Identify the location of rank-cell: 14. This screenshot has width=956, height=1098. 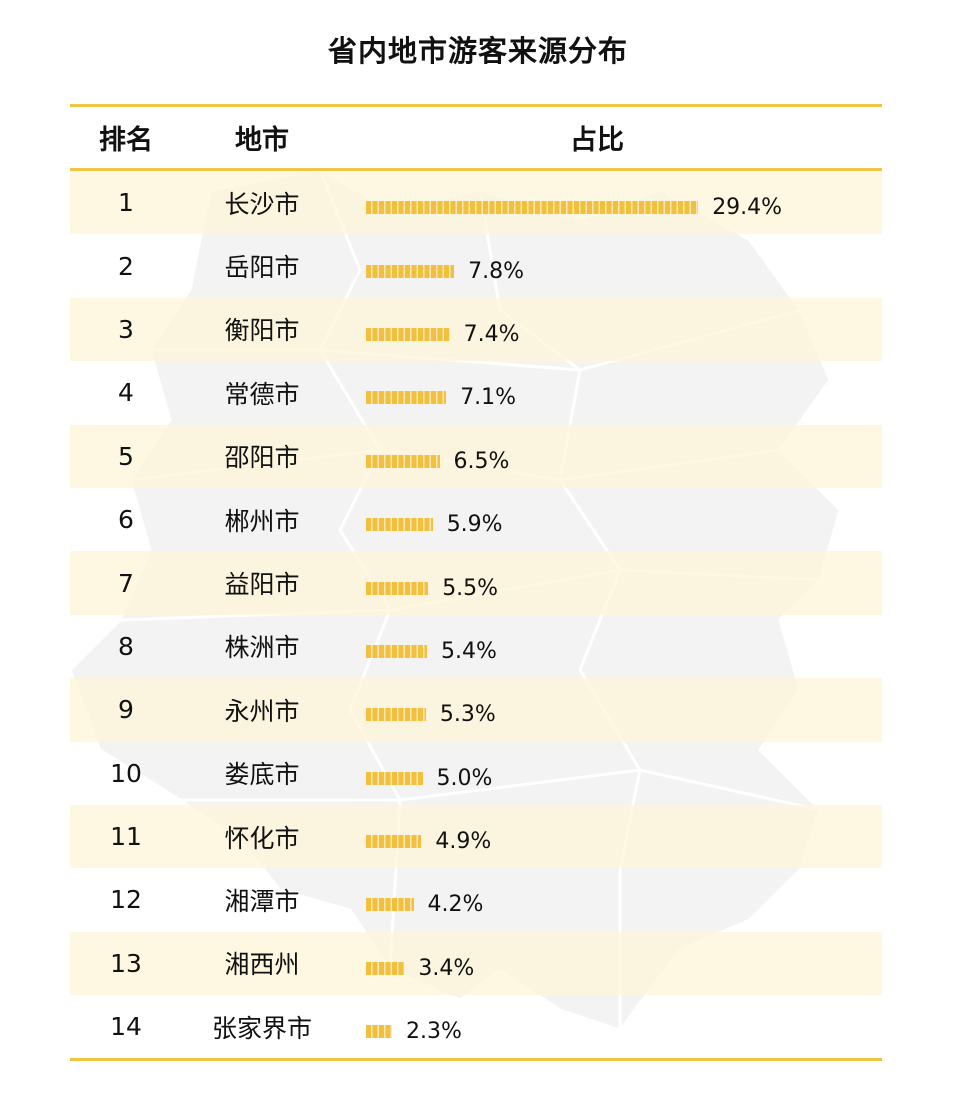
(126, 1027).